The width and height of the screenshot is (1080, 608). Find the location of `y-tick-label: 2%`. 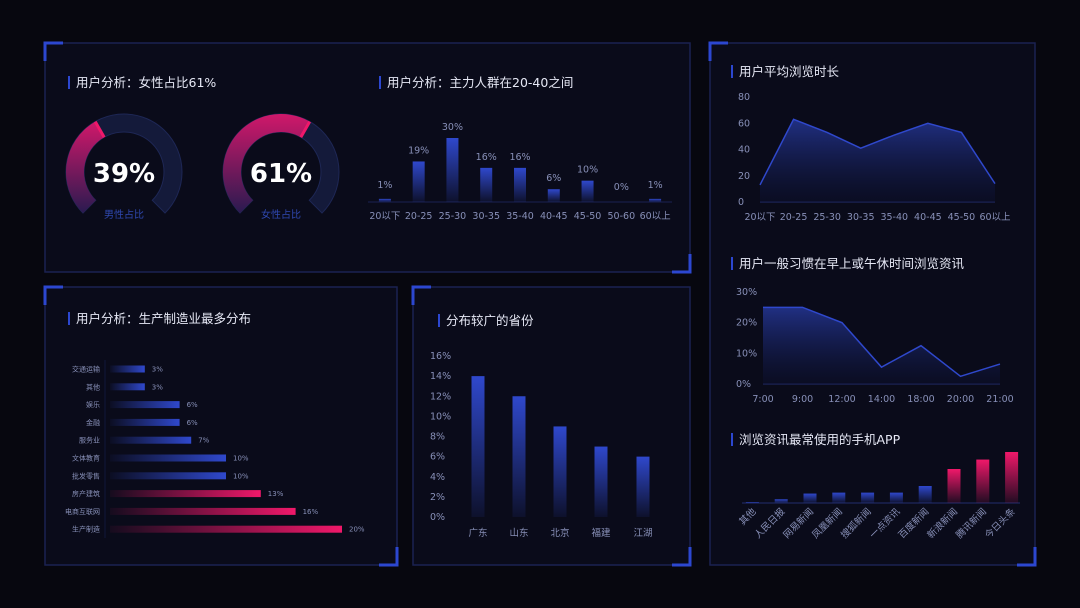

y-tick-label: 2% is located at coordinates (437, 497).